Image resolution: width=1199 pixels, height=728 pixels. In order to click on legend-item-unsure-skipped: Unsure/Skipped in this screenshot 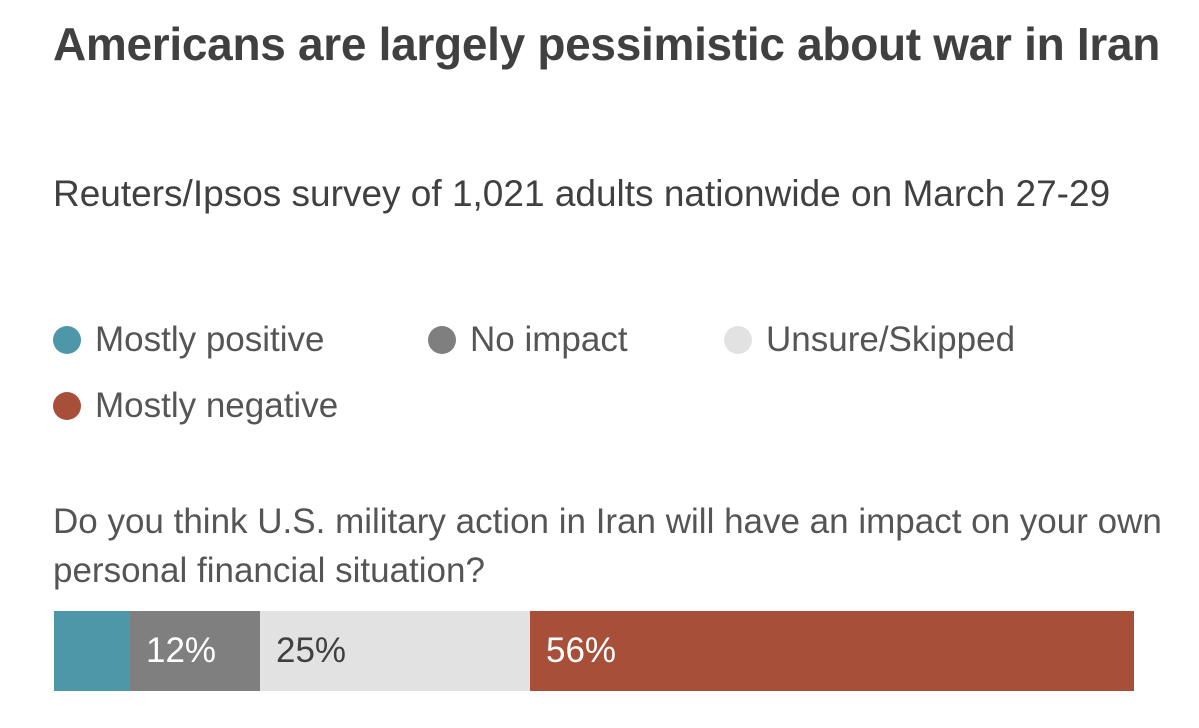, I will do `click(869, 340)`.